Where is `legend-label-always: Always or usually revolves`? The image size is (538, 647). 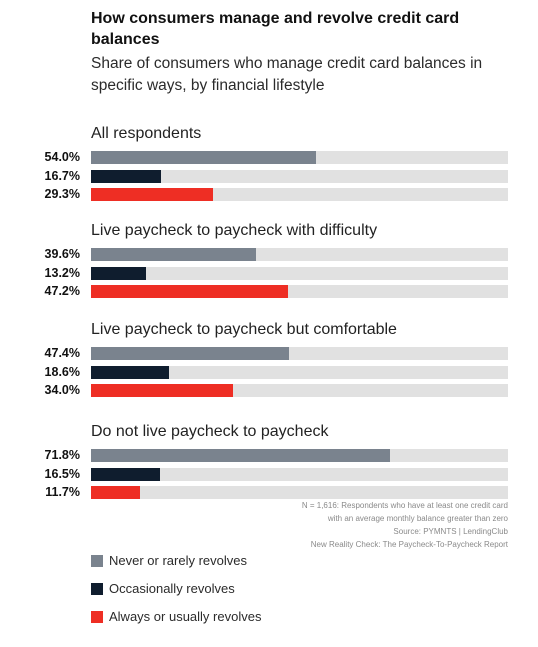
legend-label-always: Always or usually revolves is located at coordinates (185, 616).